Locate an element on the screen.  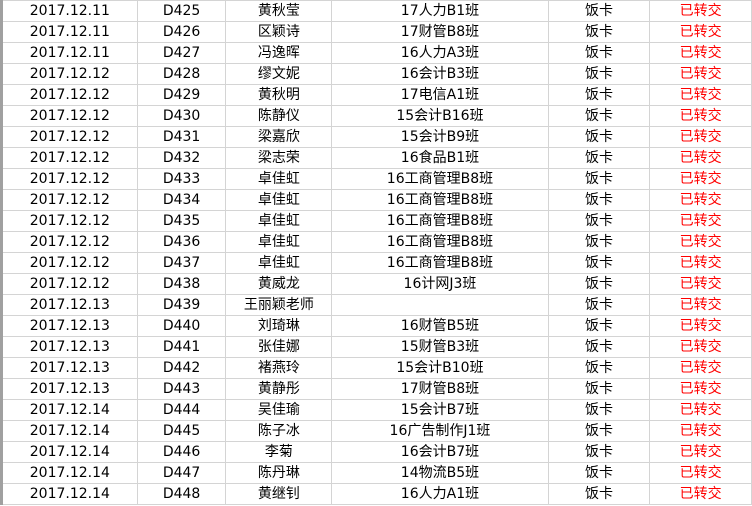
class-cell is located at coordinates (440, 305).